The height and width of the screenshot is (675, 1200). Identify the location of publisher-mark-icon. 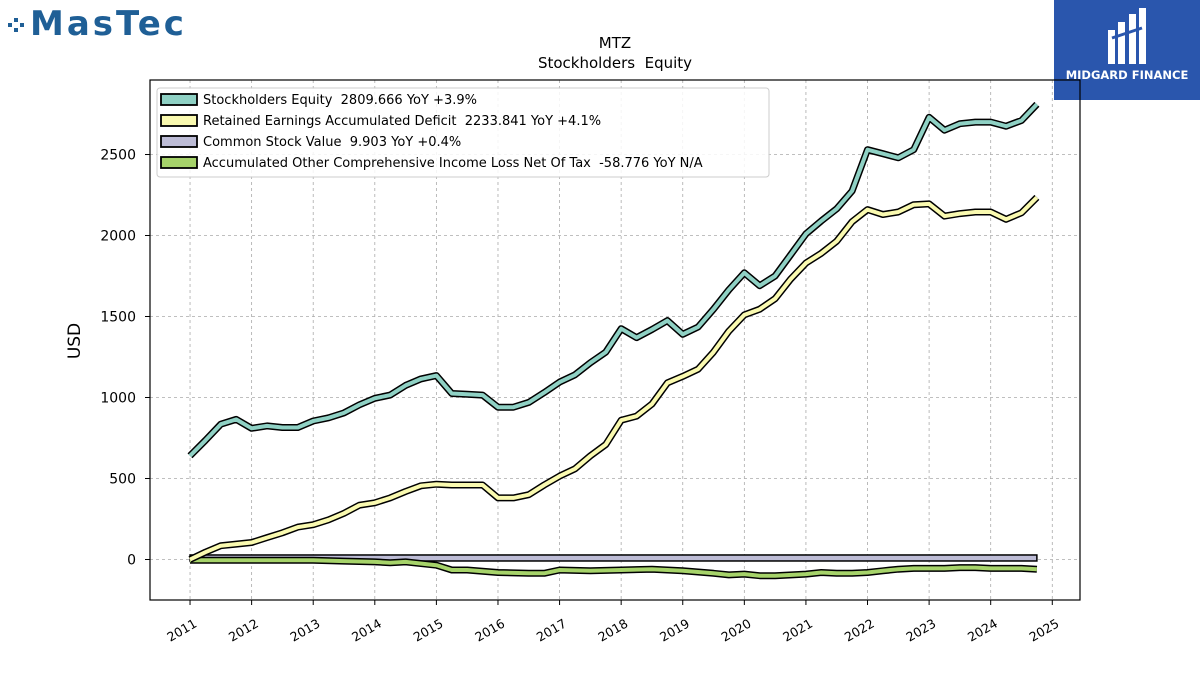
(1127, 36).